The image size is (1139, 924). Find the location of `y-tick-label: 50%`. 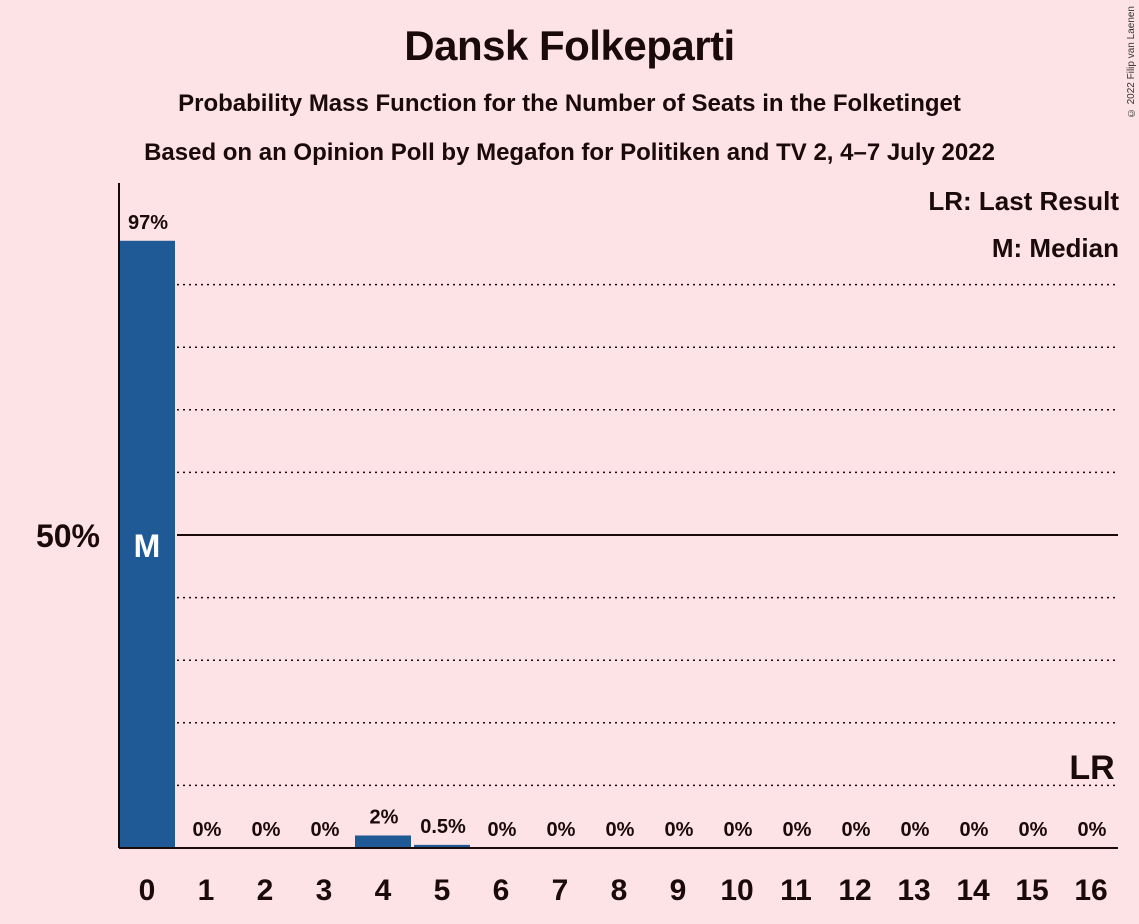

y-tick-label: 50% is located at coordinates (68, 536).